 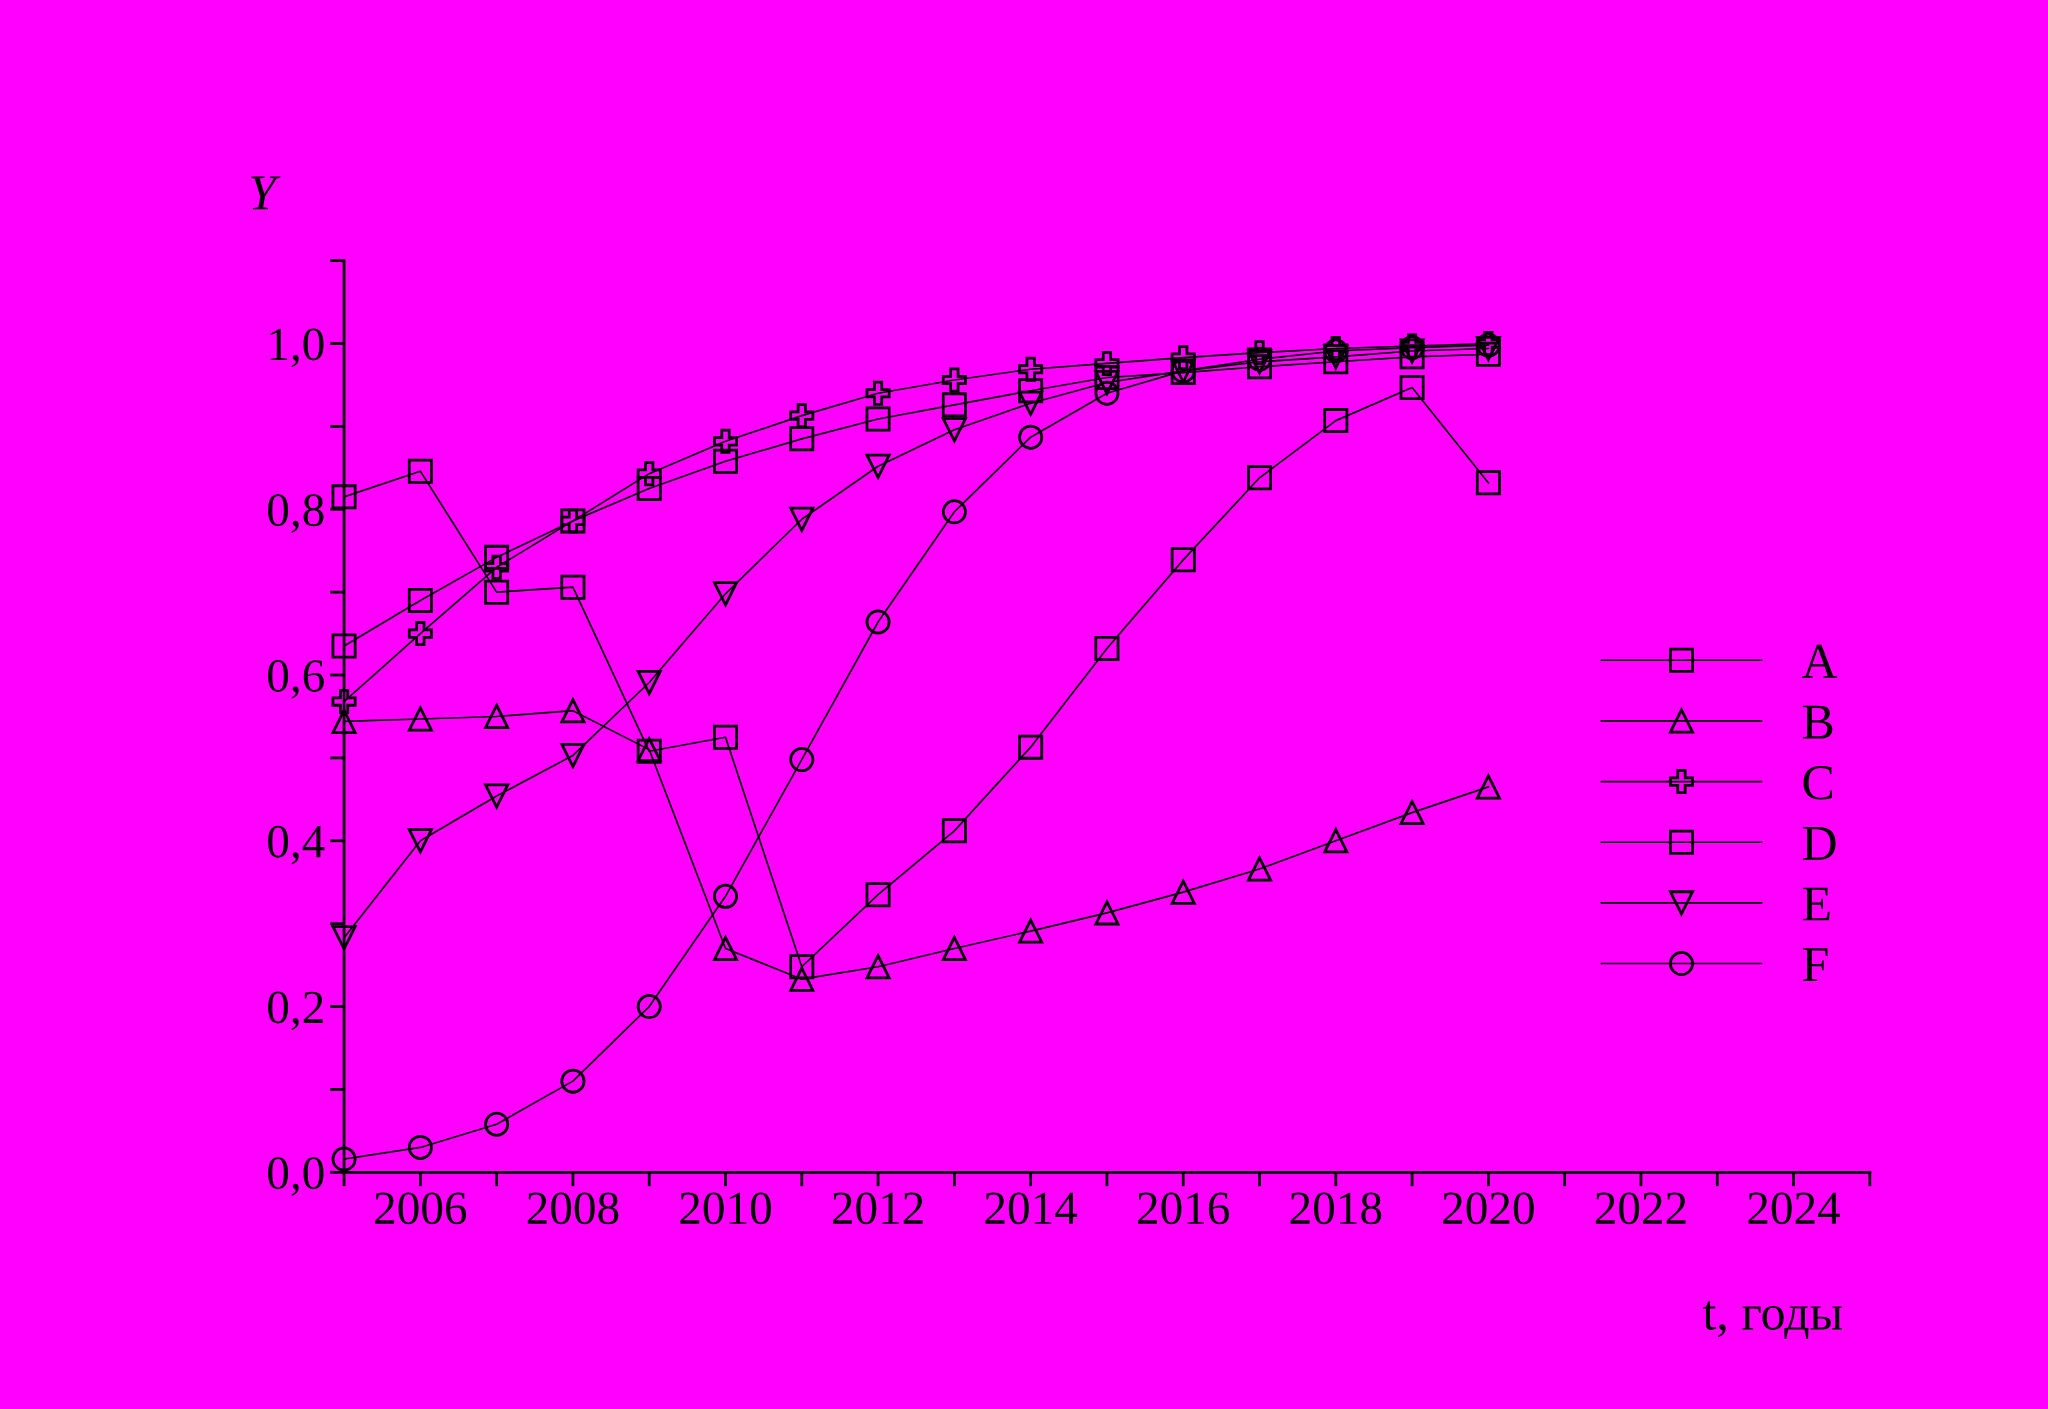 I want to click on y-tick-label: 0,4, so click(x=296, y=845).